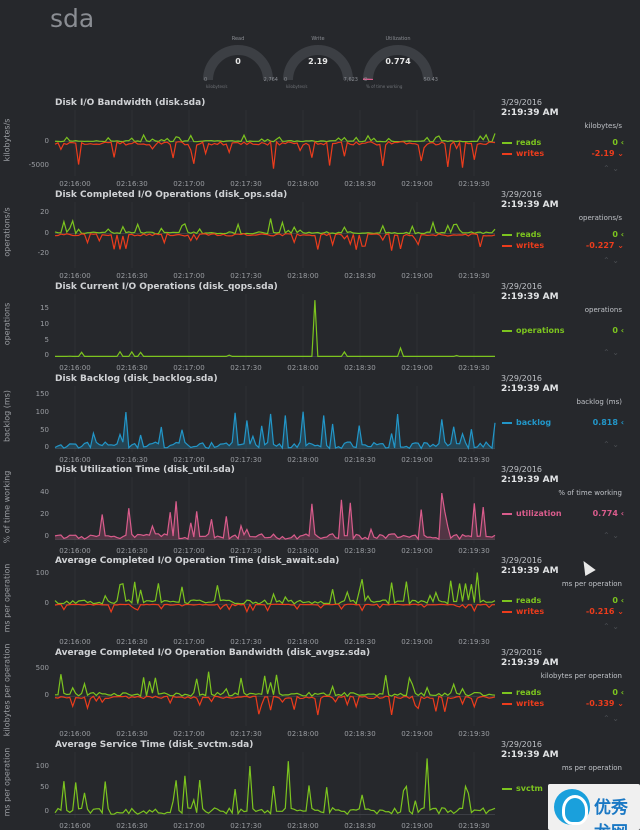 The image size is (640, 830). I want to click on y-tick-label: 40, so click(44, 492).